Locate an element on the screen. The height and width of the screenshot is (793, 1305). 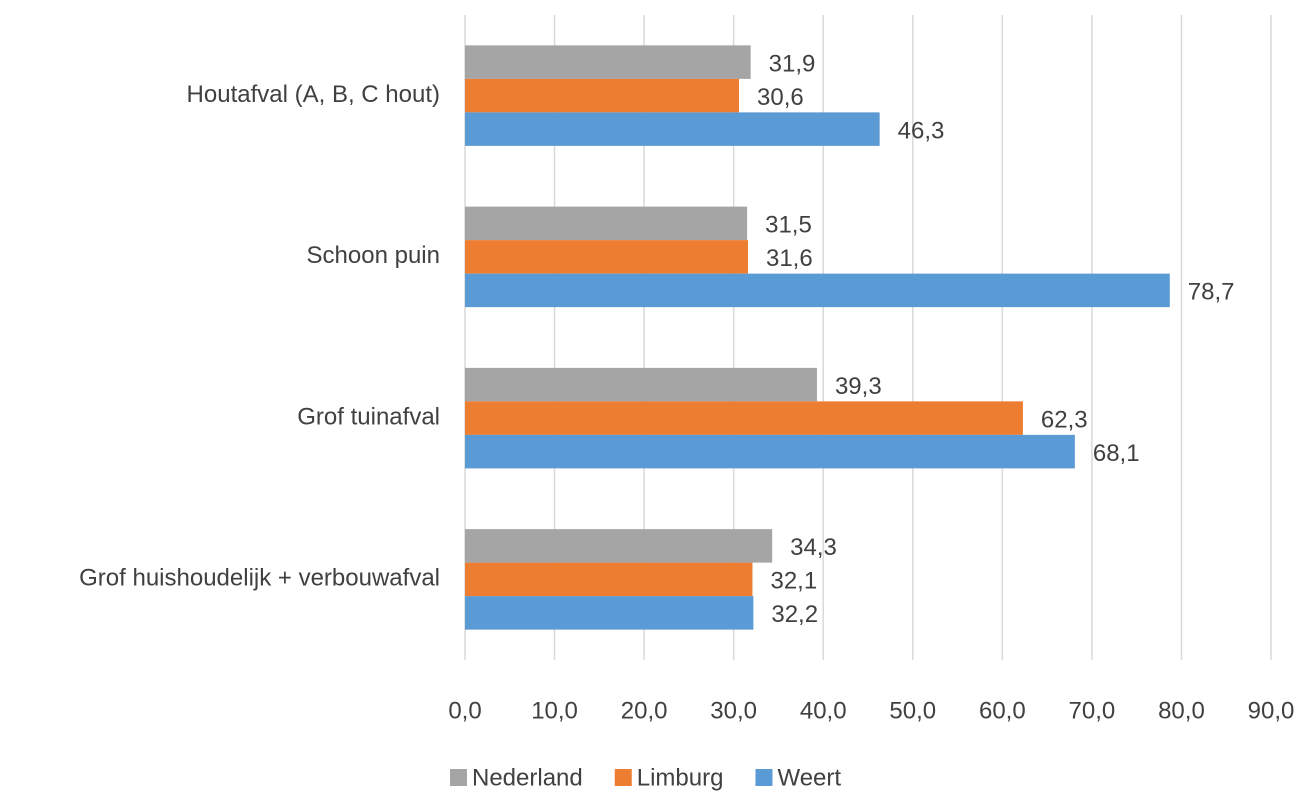
value-label: 62,3 is located at coordinates (1064, 419).